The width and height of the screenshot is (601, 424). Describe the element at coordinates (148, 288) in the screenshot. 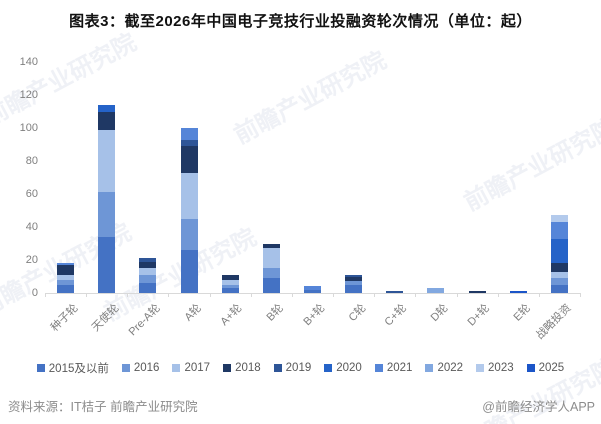

I see `bar-segment-Pre-A轮-2015及以前` at that location.